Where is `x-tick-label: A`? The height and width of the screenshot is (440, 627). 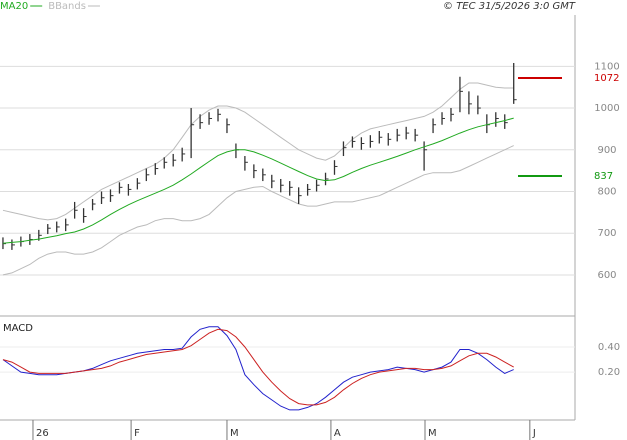 x-tick-label: A is located at coordinates (337, 433).